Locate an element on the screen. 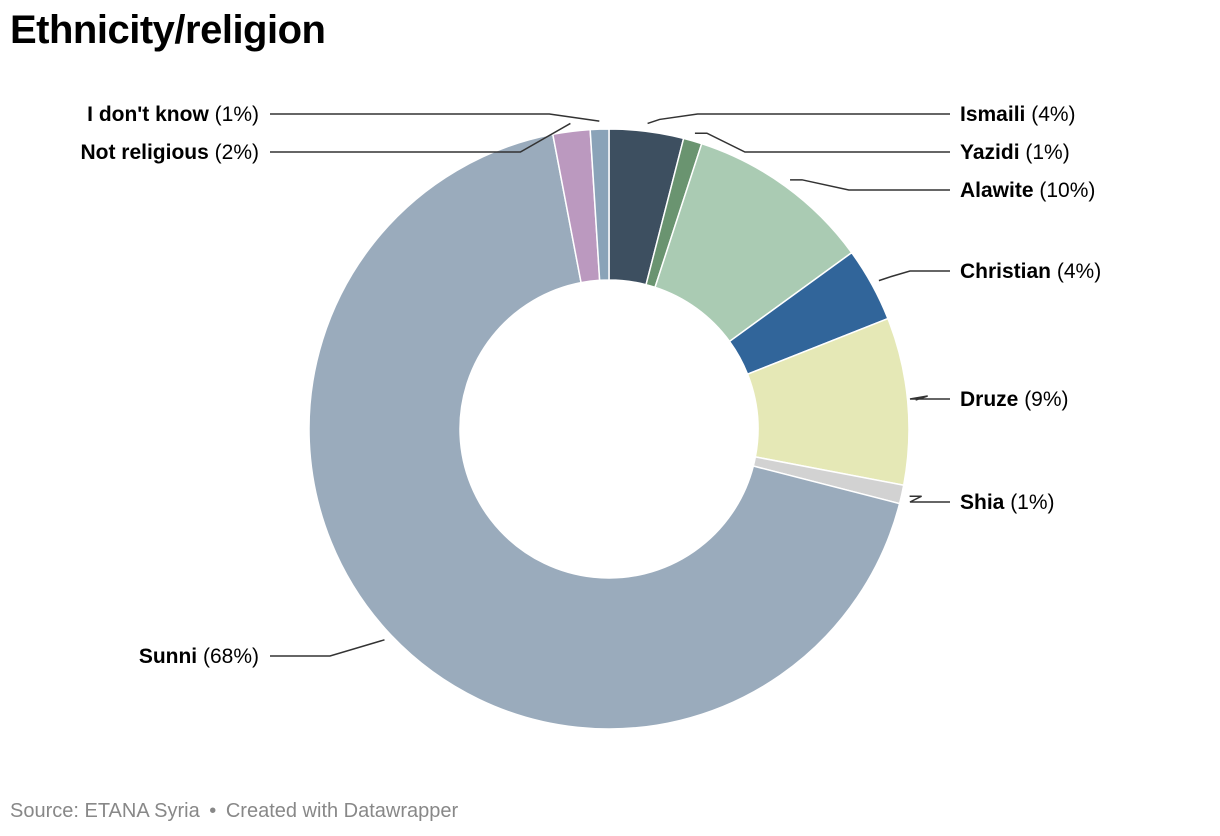 Image resolution: width=1220 pixels, height=836 pixels. slice-i-don-t-know is located at coordinates (599, 205).